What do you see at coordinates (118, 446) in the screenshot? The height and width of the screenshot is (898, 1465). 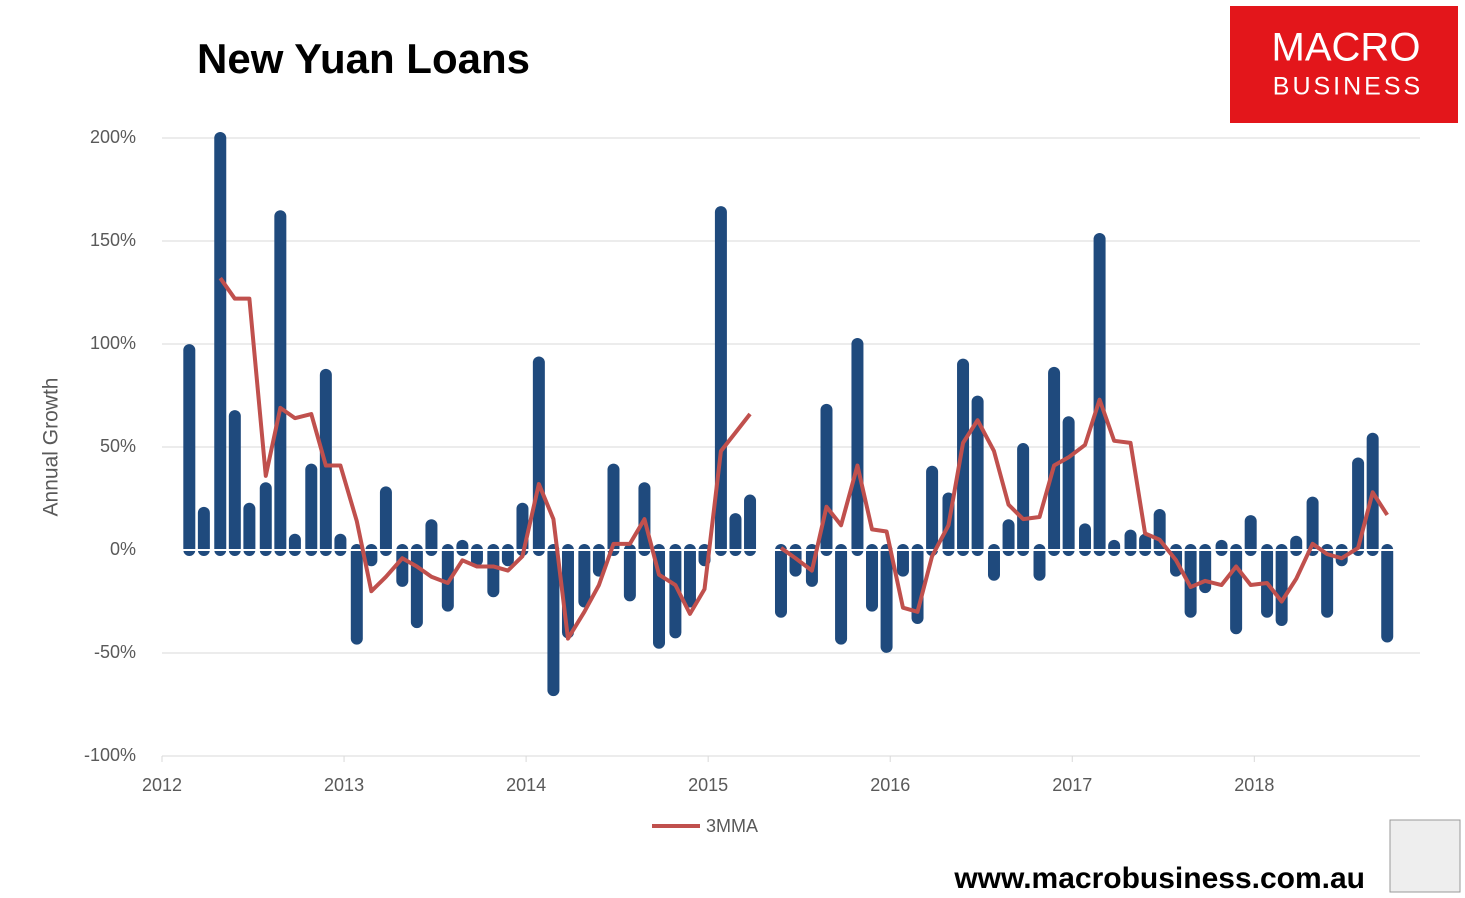 I see `y-tick-label: 50%` at bounding box center [118, 446].